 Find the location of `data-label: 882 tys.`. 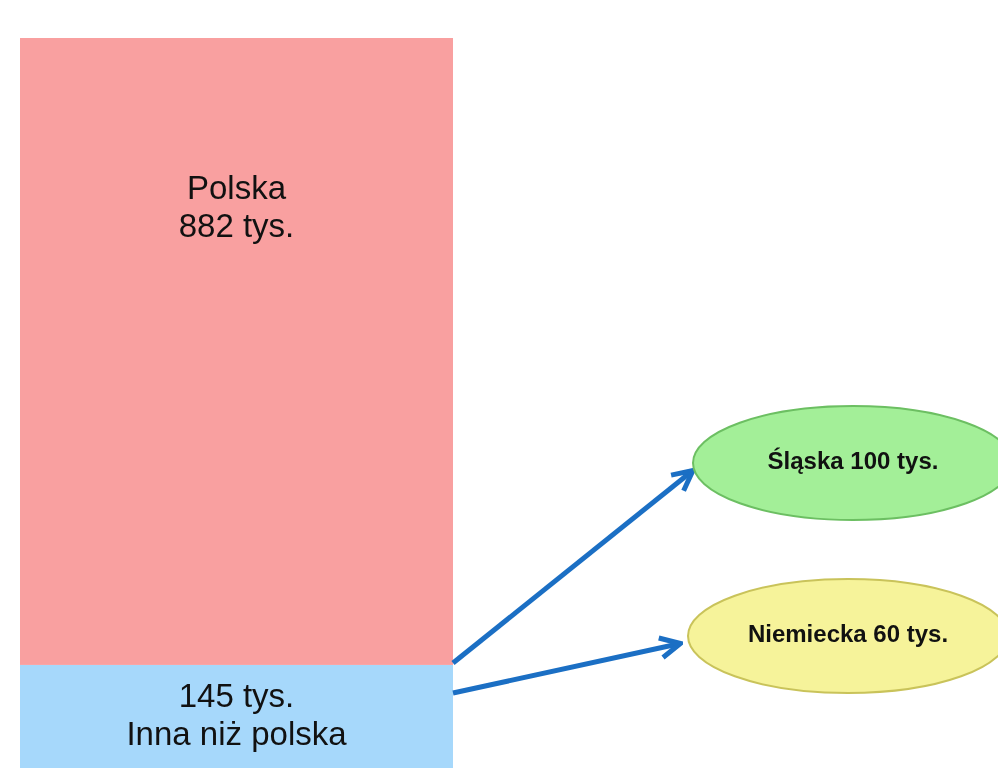

data-label: 882 tys. is located at coordinates (236, 225).